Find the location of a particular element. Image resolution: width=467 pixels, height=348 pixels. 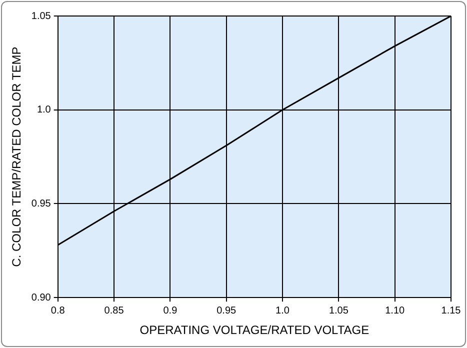

y-tick-label: 1.05 is located at coordinates (41, 16).